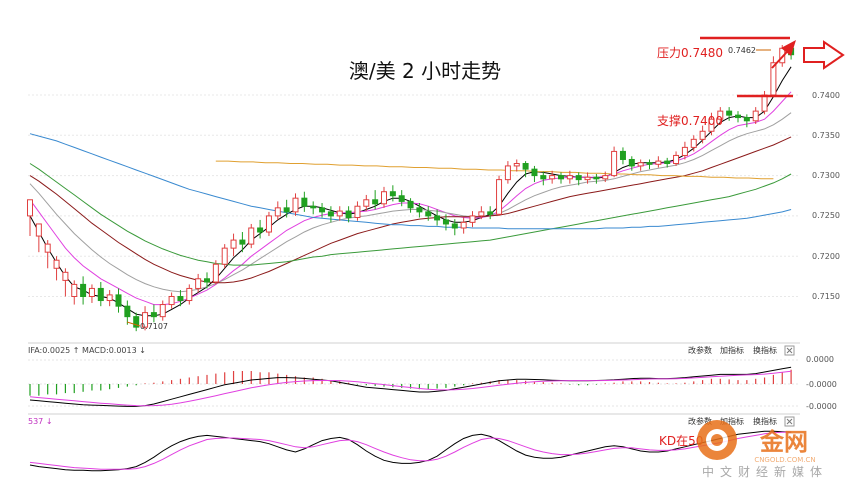 The height and width of the screenshot is (490, 851). I want to click on kdj-lines, so click(410, 451).